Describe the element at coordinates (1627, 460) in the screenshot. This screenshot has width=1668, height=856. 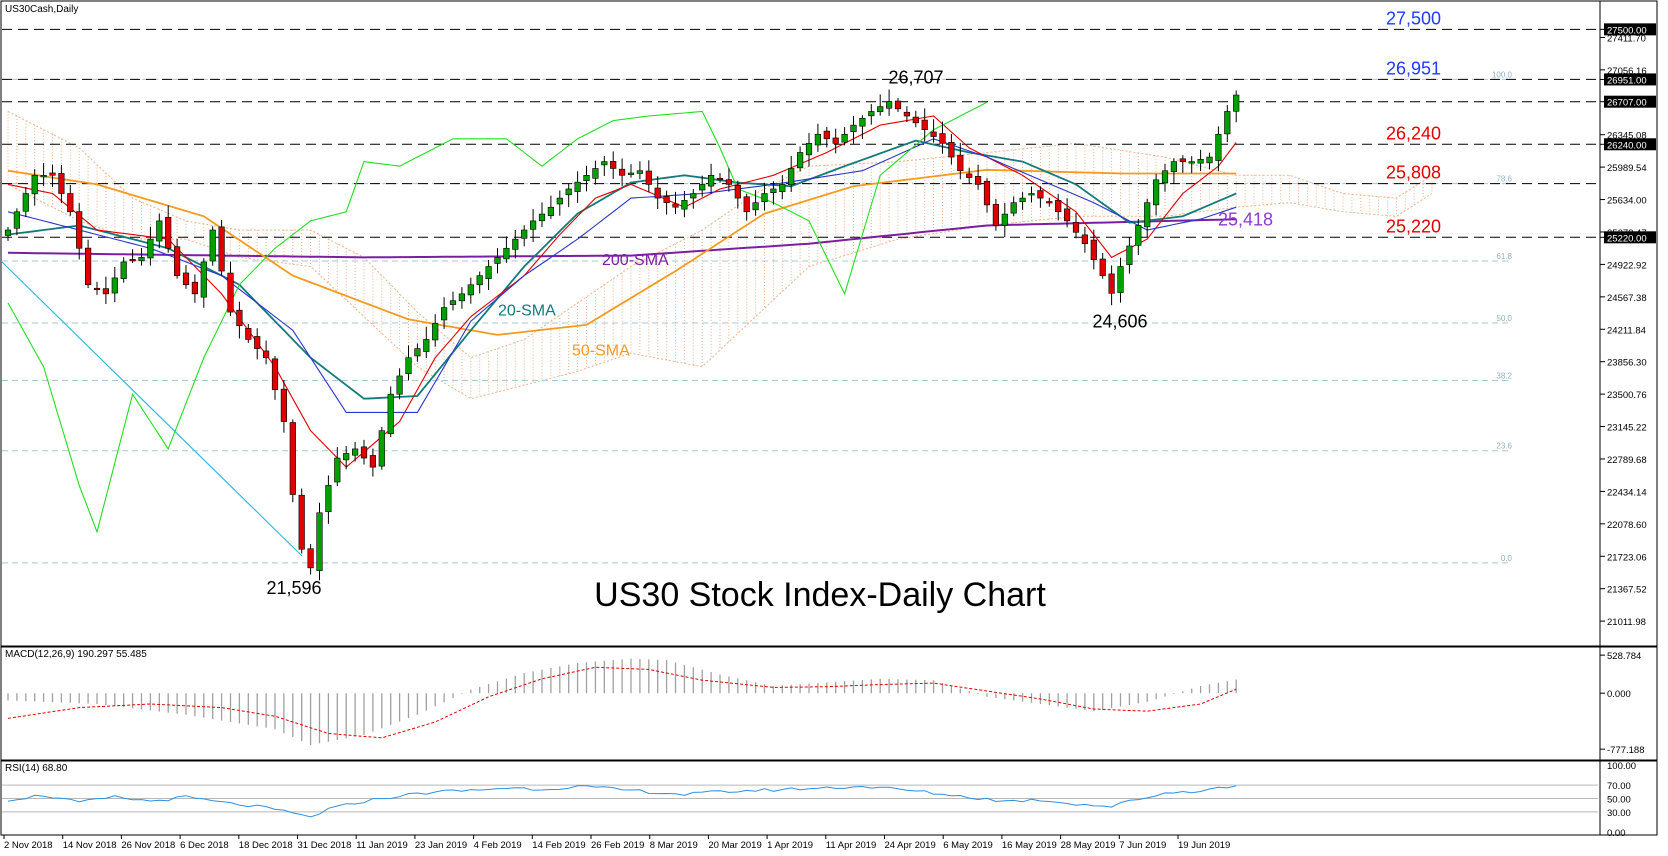
I see `price-tick-label: 22789.68` at that location.